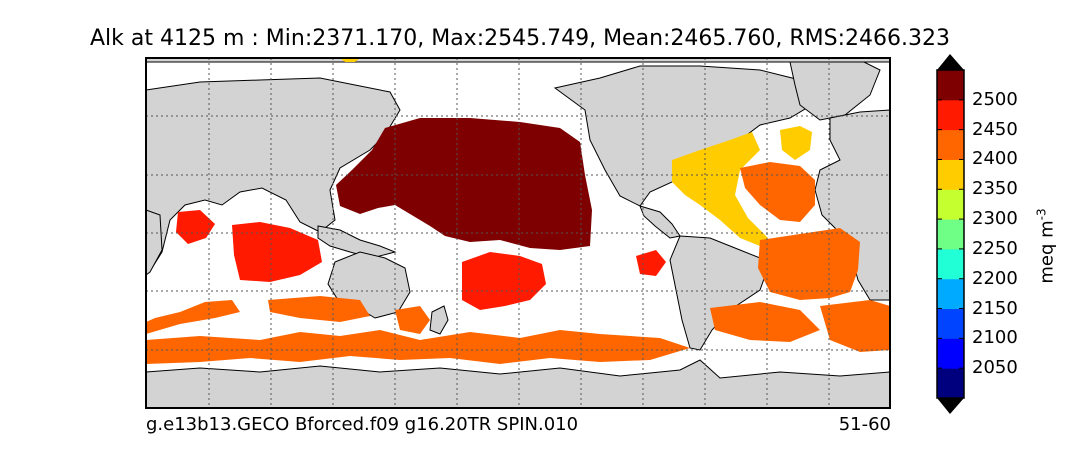  Describe the element at coordinates (995, 368) in the screenshot. I see `colorbar-tick-label: 2050` at that location.